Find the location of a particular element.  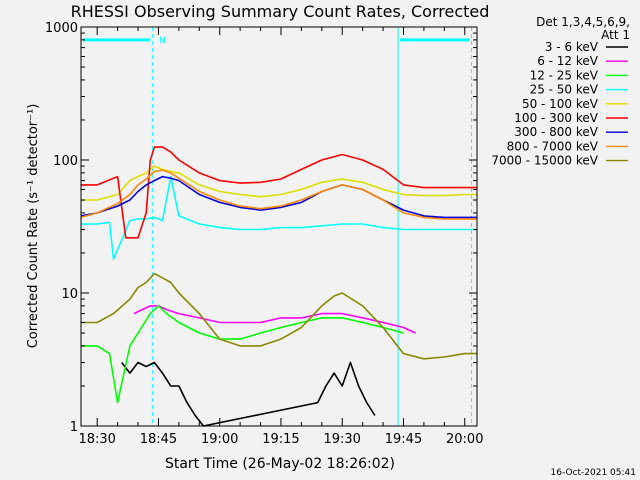

x-tick-label: 18:30 is located at coordinates (96, 439).